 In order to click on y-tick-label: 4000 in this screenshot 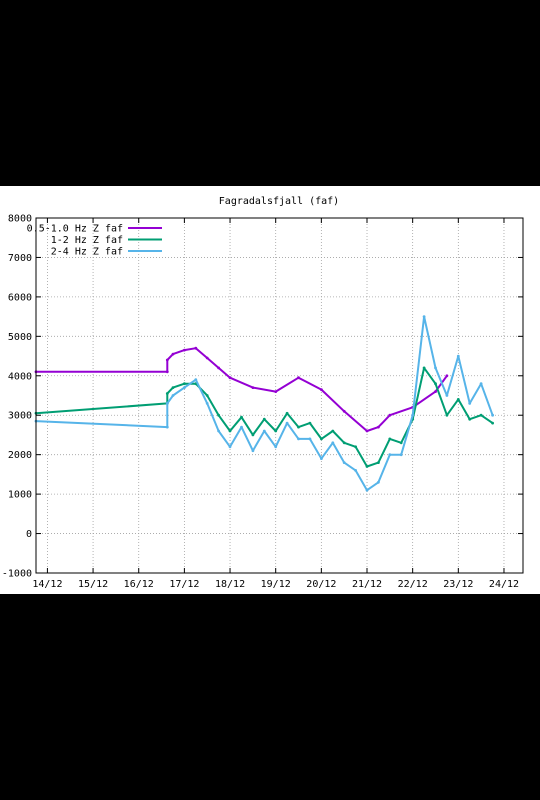, I will do `click(20, 376)`.